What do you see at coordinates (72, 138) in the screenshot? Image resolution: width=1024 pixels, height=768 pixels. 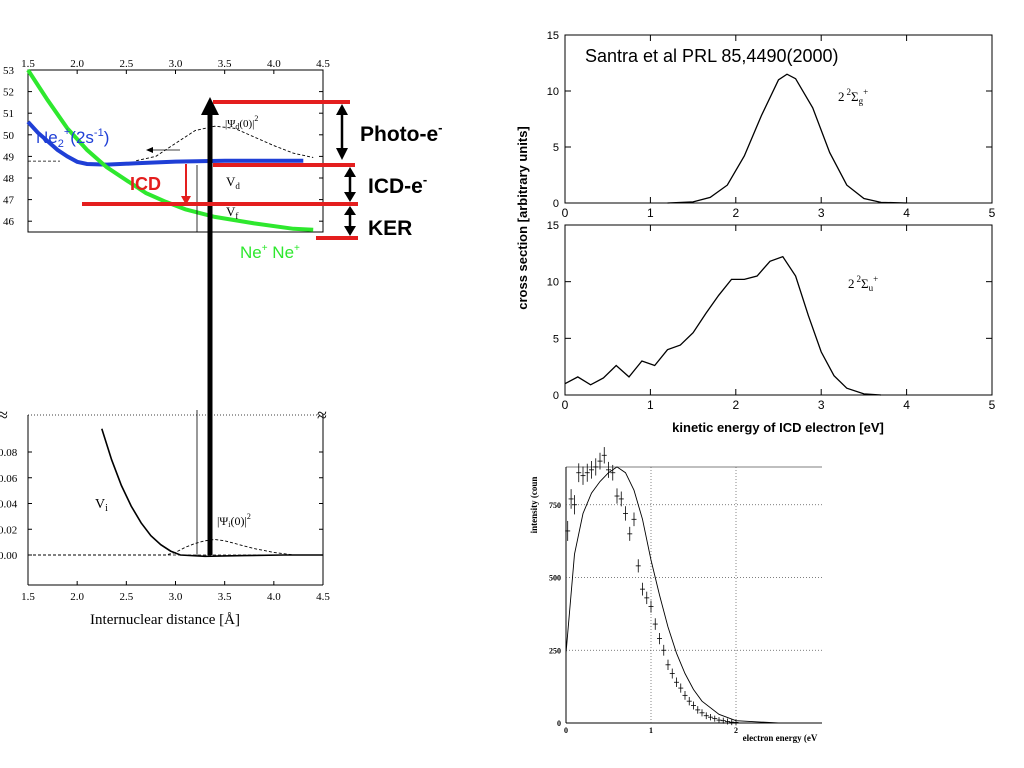 I see `ne2-label: Ne2+(2s-1)` at bounding box center [72, 138].